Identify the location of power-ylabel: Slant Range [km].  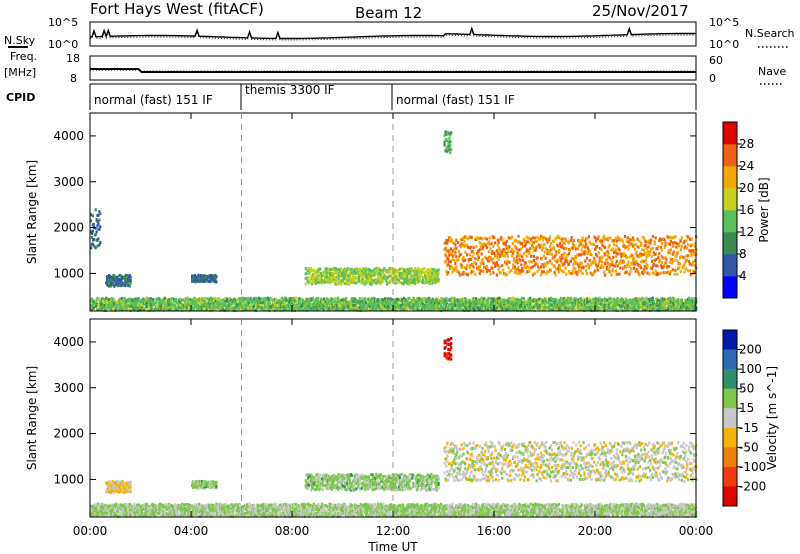
(32, 212).